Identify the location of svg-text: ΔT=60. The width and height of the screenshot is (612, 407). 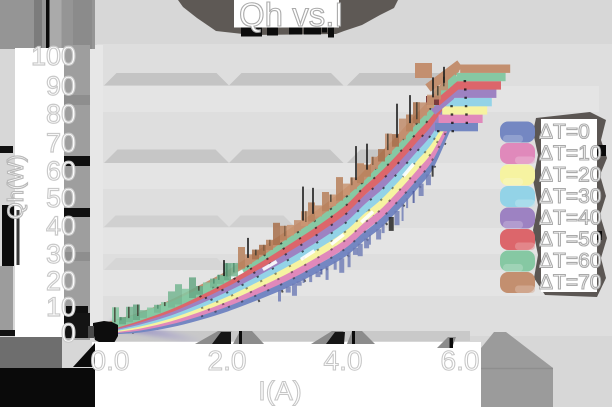
(570, 261).